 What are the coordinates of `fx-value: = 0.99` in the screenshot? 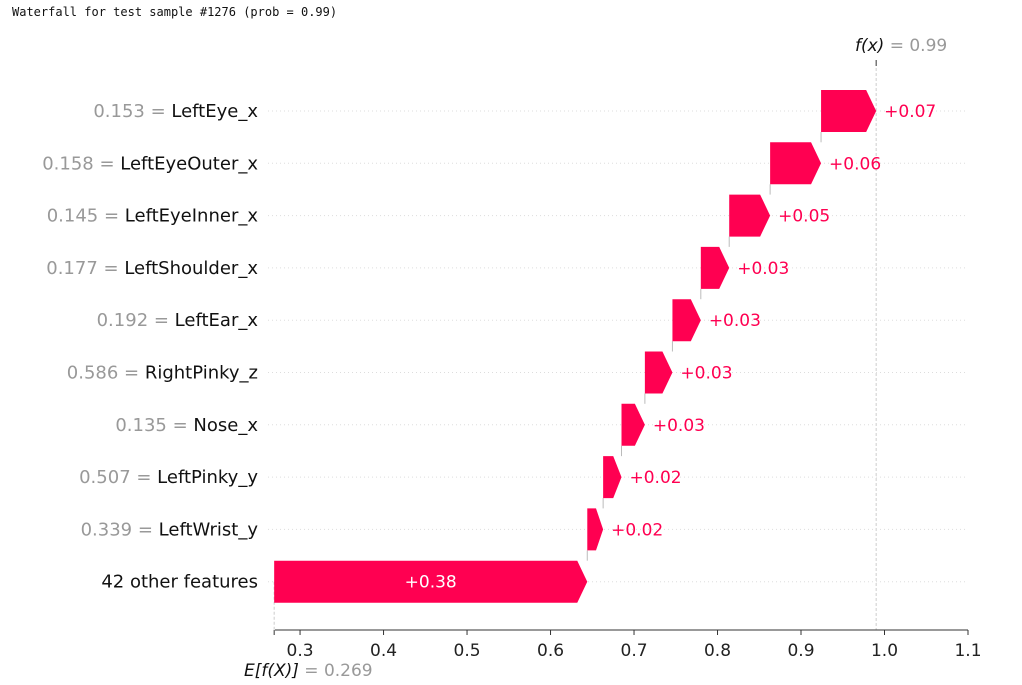 It's located at (915, 46).